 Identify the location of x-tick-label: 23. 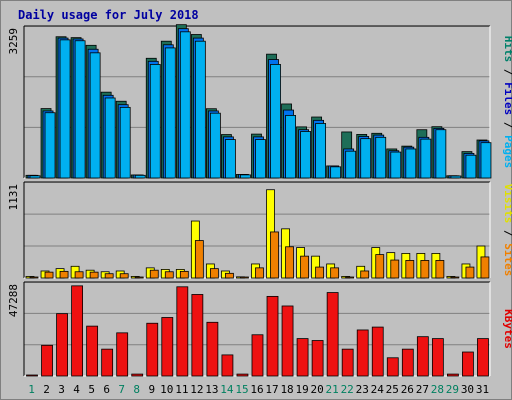
(362, 389).